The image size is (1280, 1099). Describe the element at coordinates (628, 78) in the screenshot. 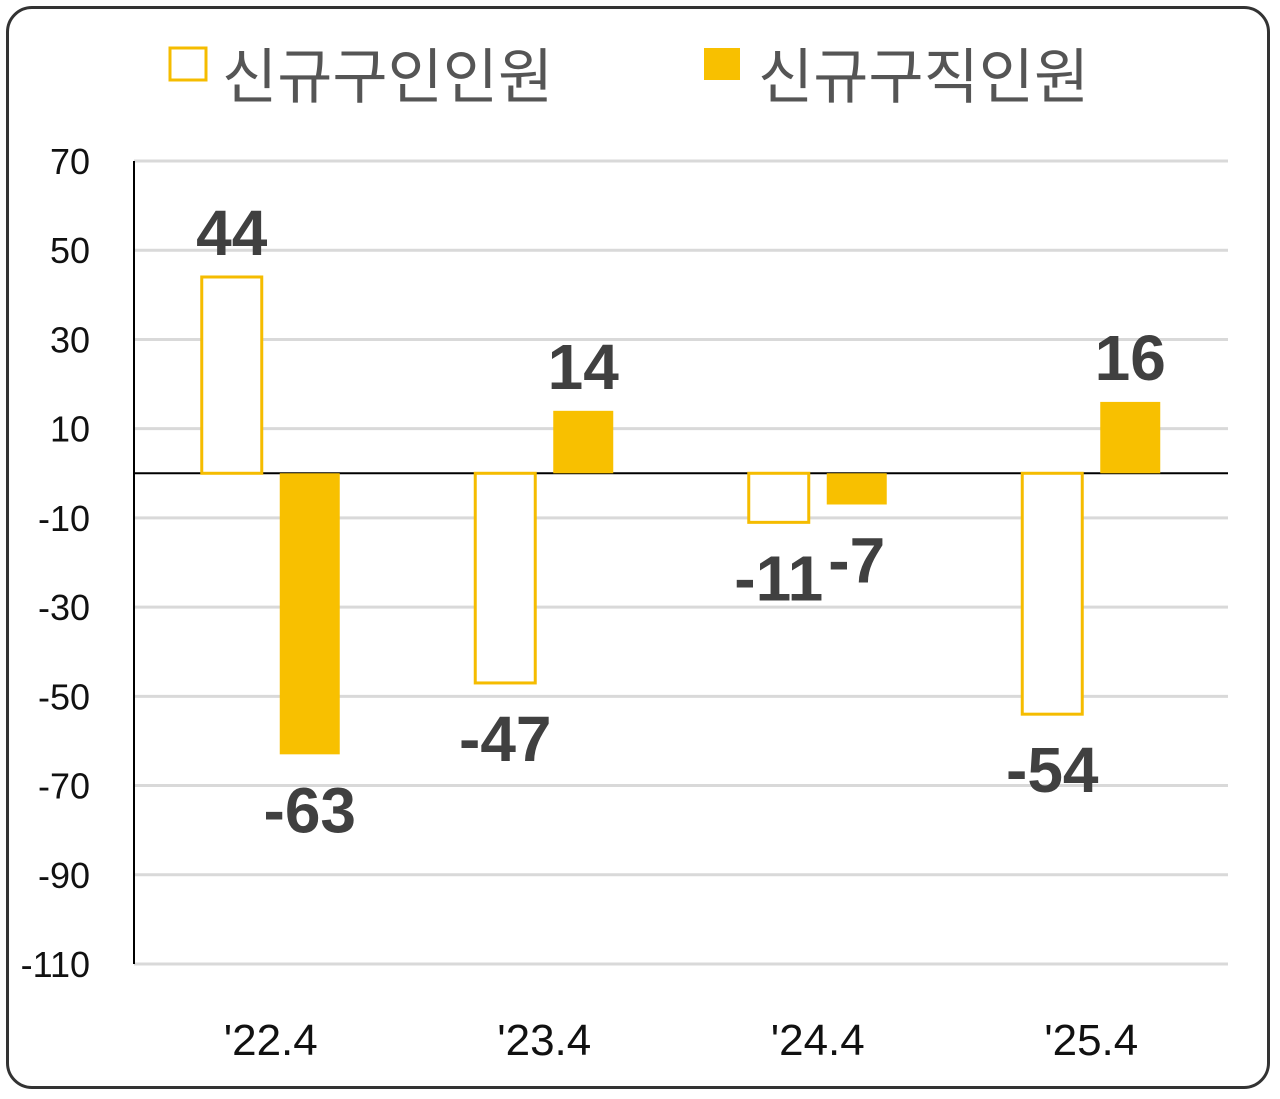

I see `legend: 신규구인인원 신규구직인원` at that location.